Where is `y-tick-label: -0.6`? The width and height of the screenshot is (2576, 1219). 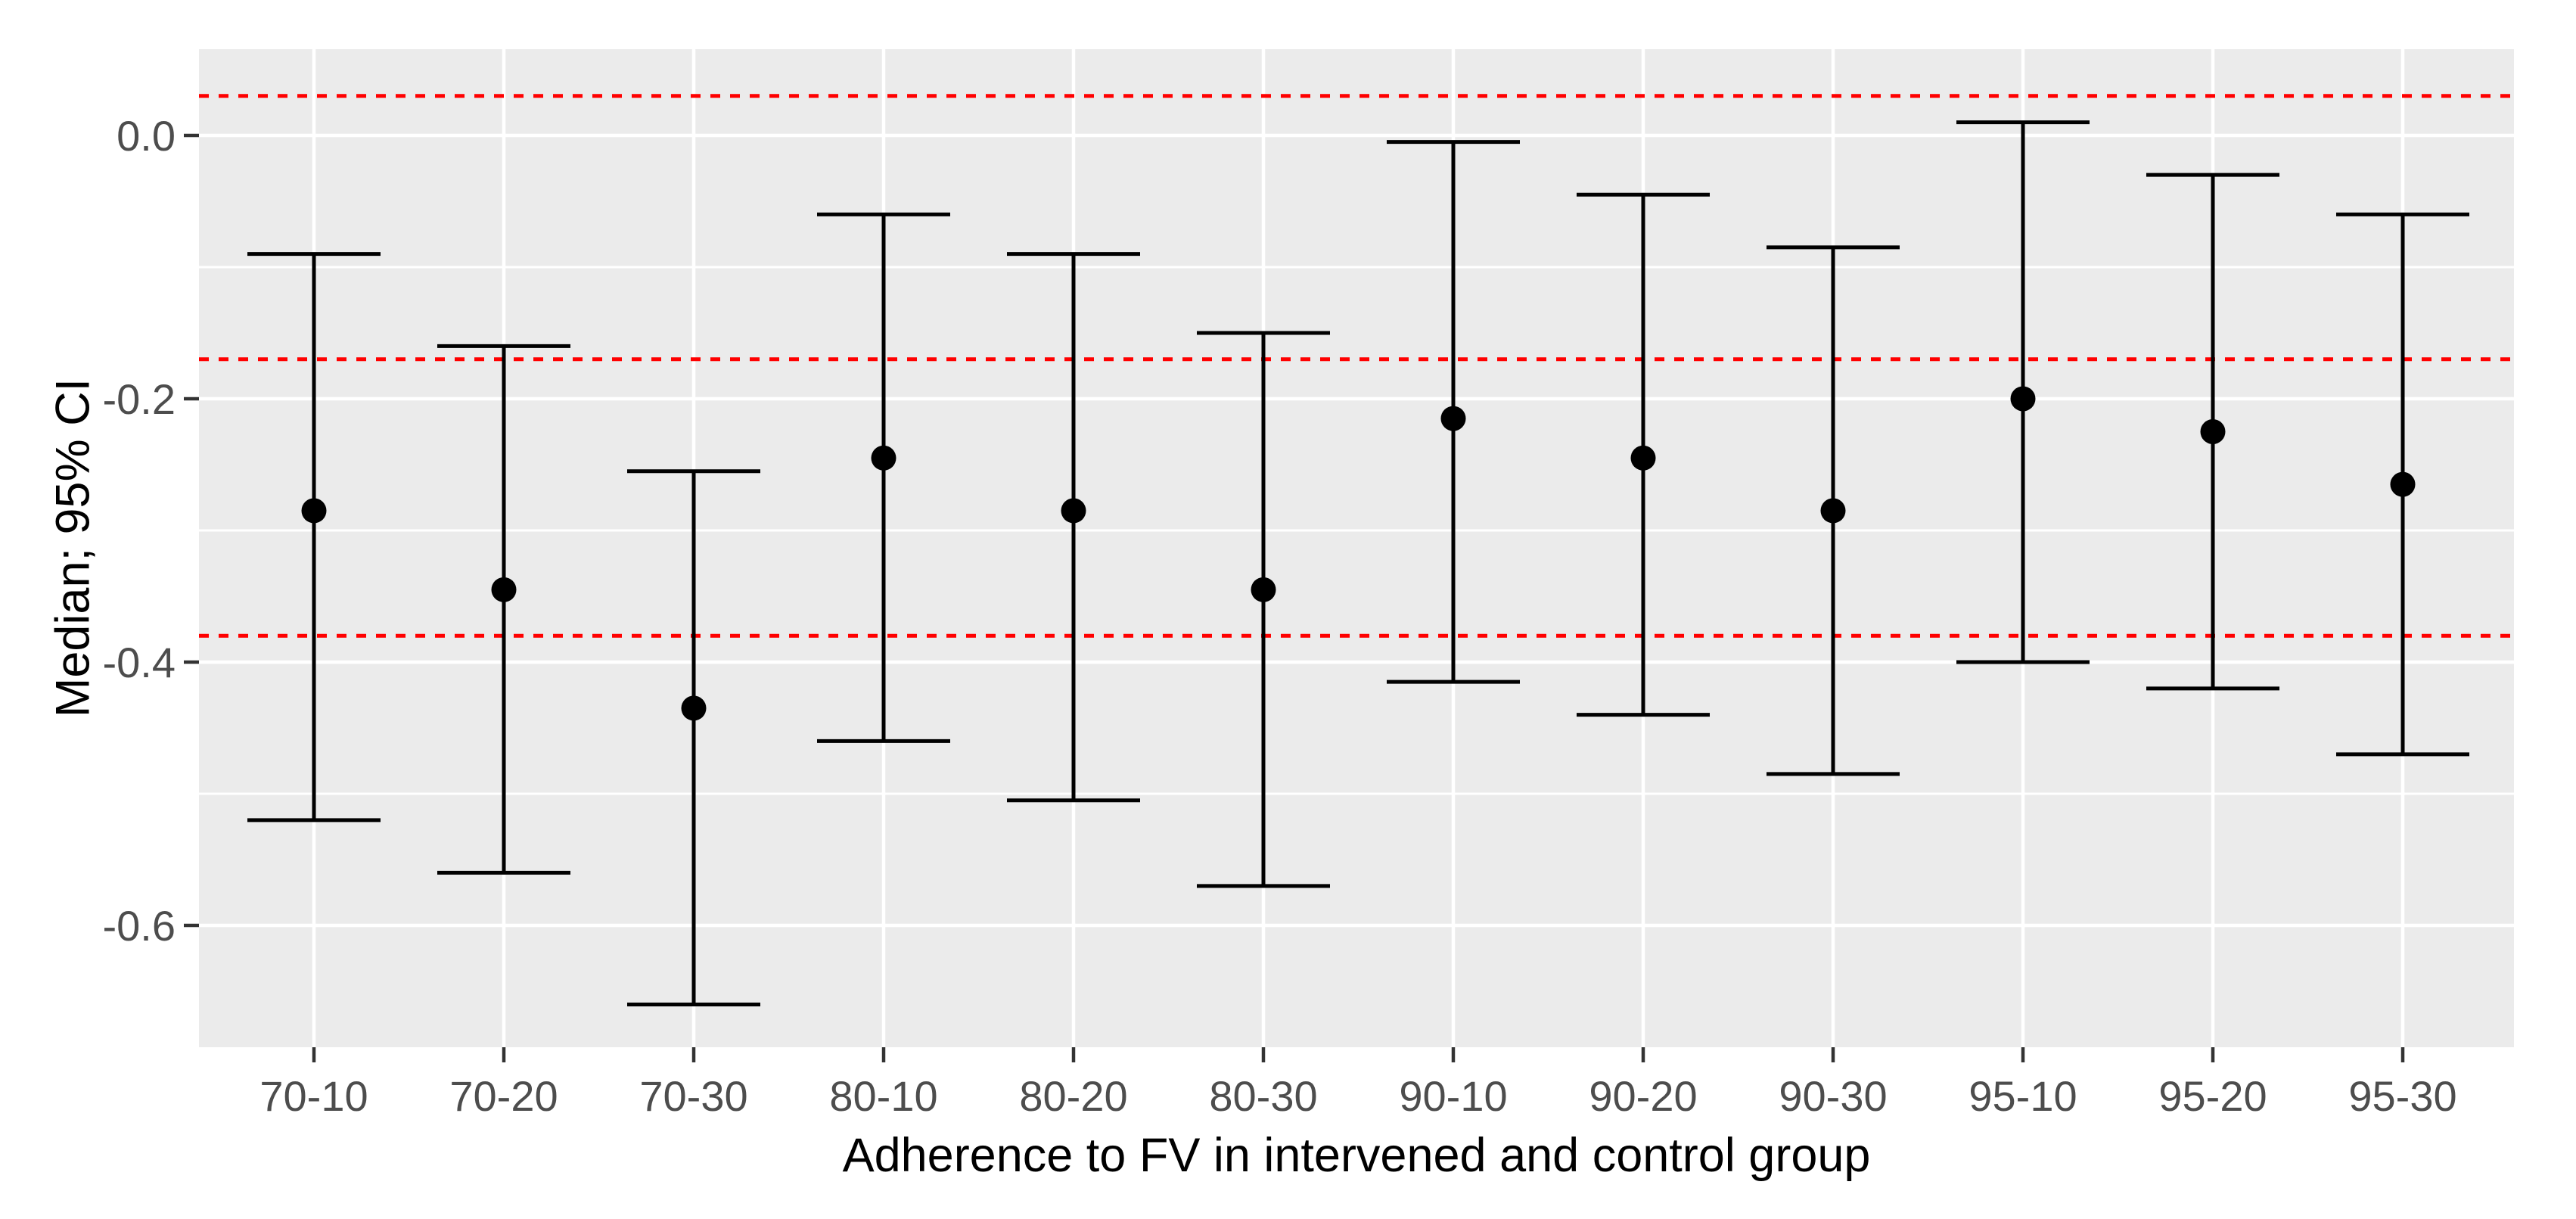
y-tick-label: -0.6 is located at coordinates (139, 926).